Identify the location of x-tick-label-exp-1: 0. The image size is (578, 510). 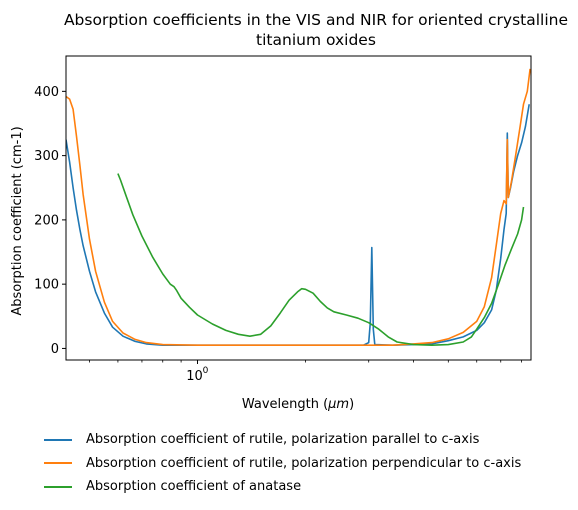
(206, 371).